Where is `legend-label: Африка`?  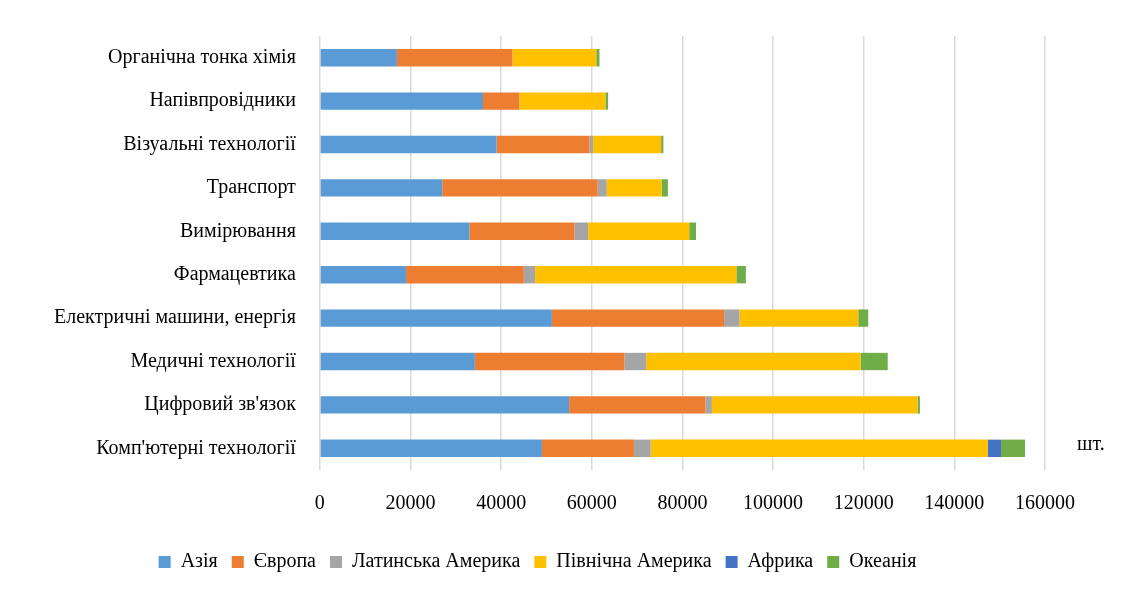 legend-label: Африка is located at coordinates (780, 561).